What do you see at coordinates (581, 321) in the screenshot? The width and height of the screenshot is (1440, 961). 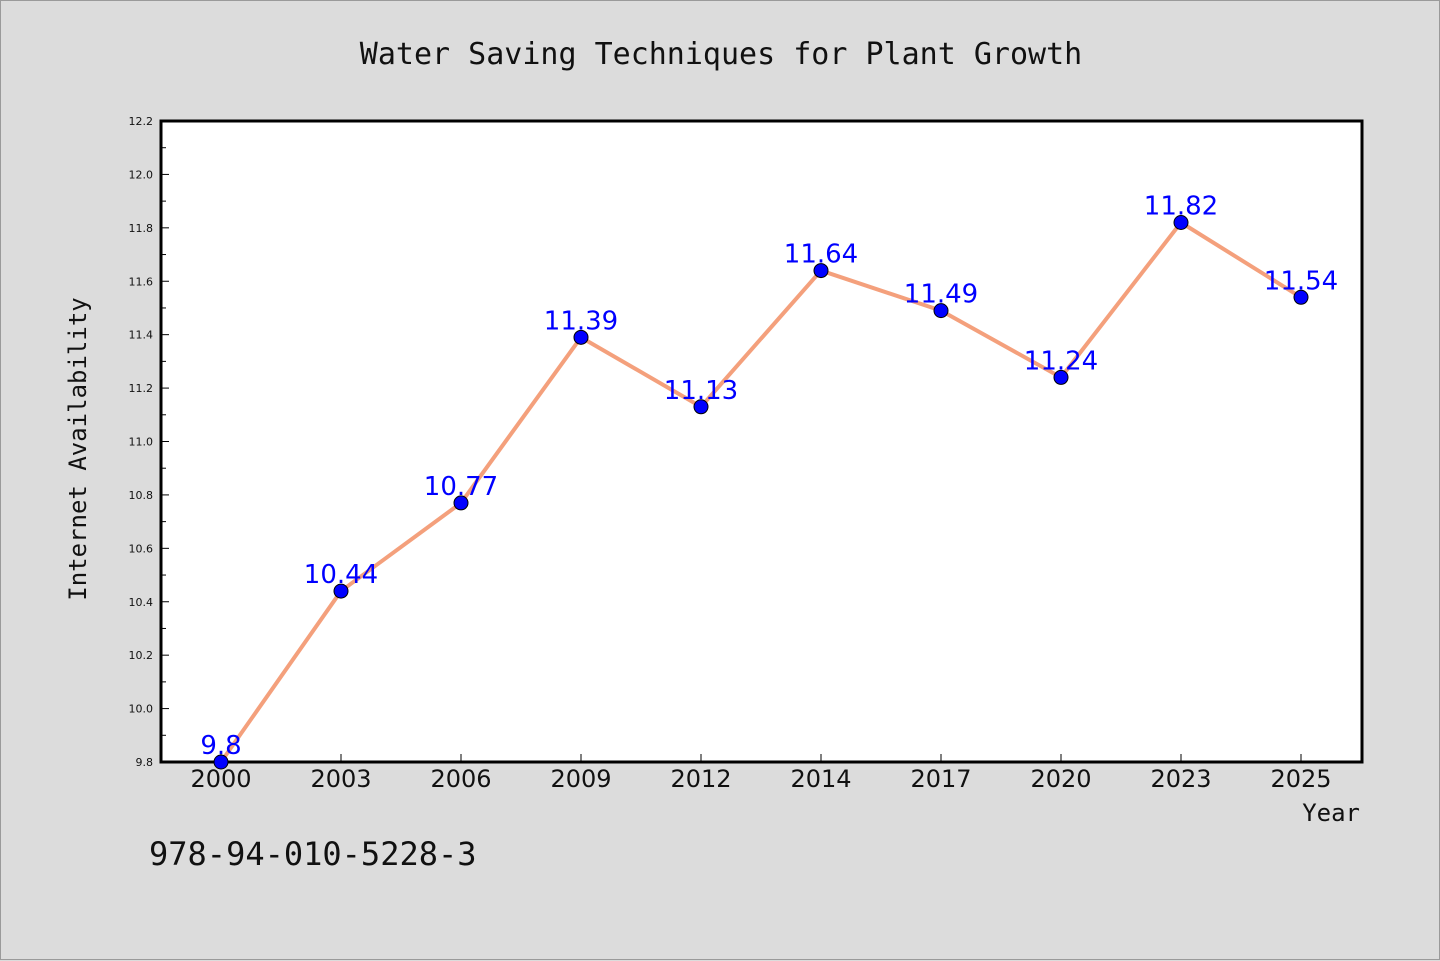 I see `data-value-label: 11.39` at bounding box center [581, 321].